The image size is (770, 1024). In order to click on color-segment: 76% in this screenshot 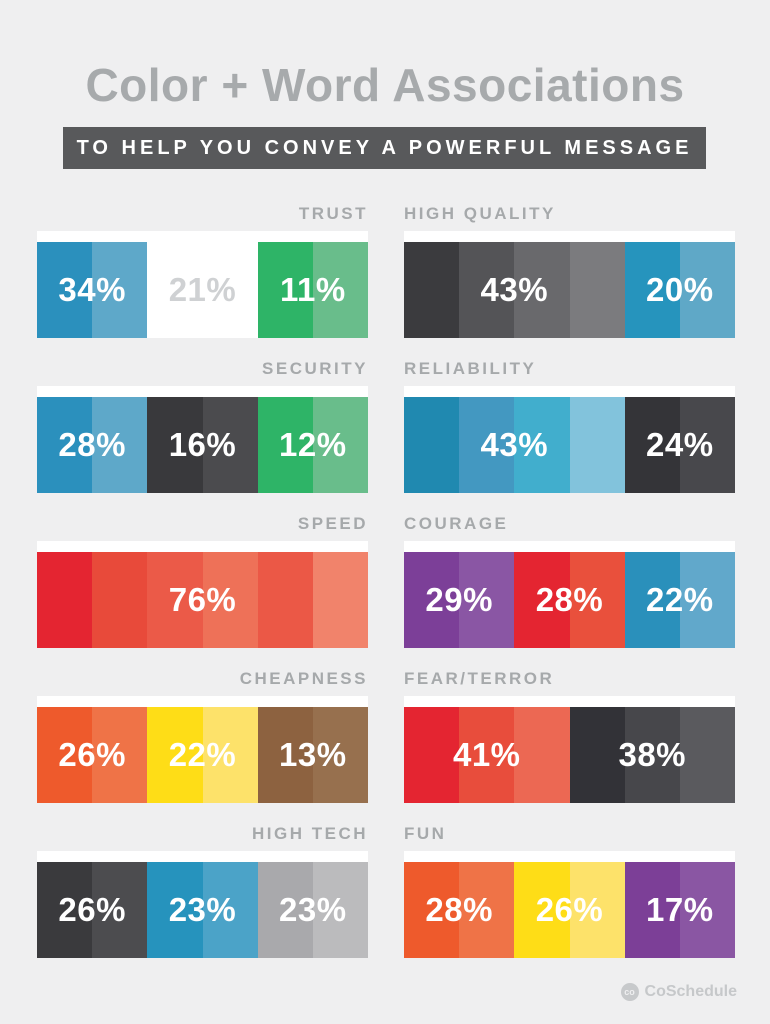, I will do `click(203, 600)`.